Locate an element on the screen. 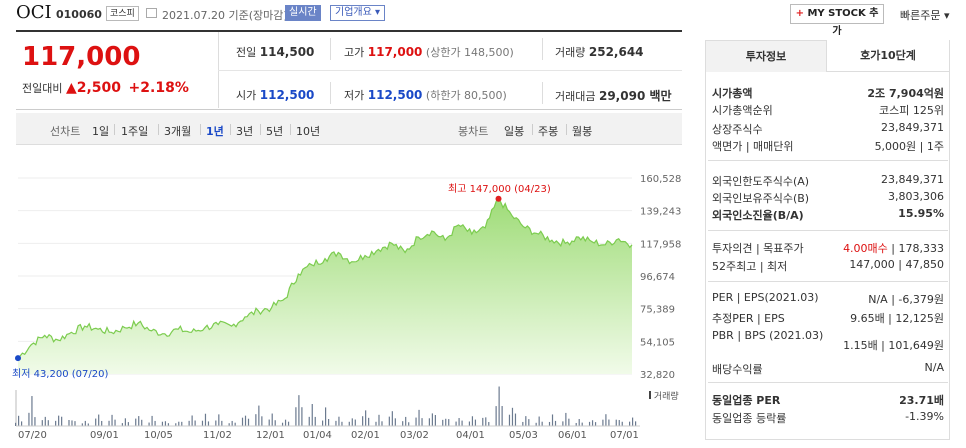  candle-daily: 일봉 is located at coordinates (514, 131).